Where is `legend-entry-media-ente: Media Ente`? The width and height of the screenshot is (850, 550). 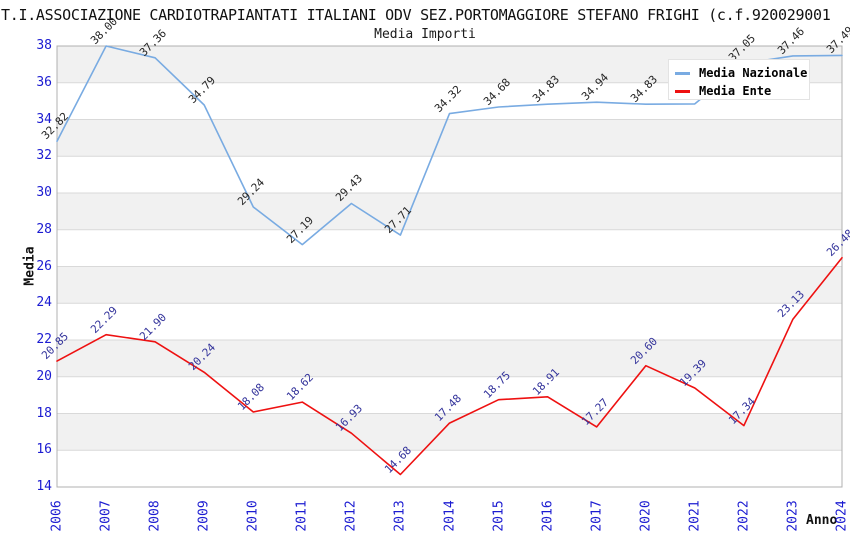
legend-entry-media-ente: Media Ente is located at coordinates (742, 91).